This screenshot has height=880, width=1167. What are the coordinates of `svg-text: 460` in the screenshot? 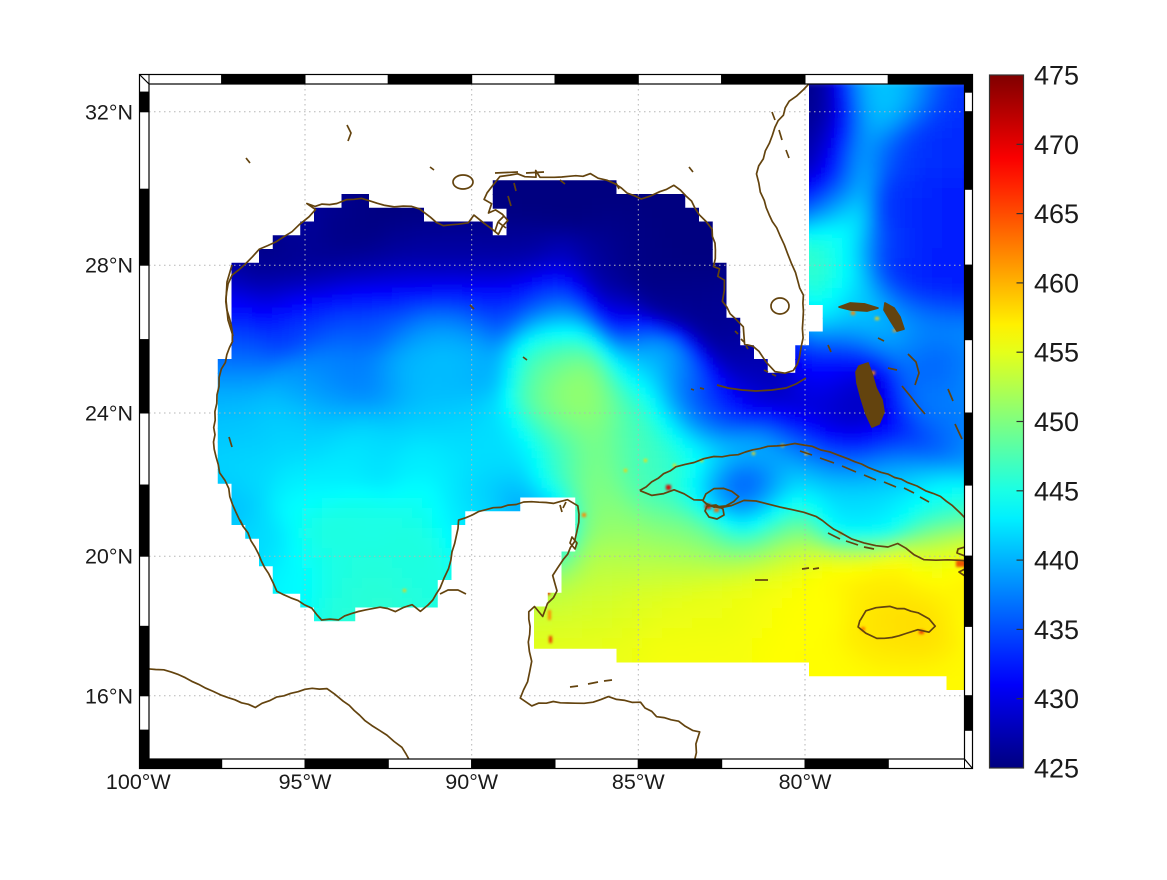 It's located at (1056, 283).